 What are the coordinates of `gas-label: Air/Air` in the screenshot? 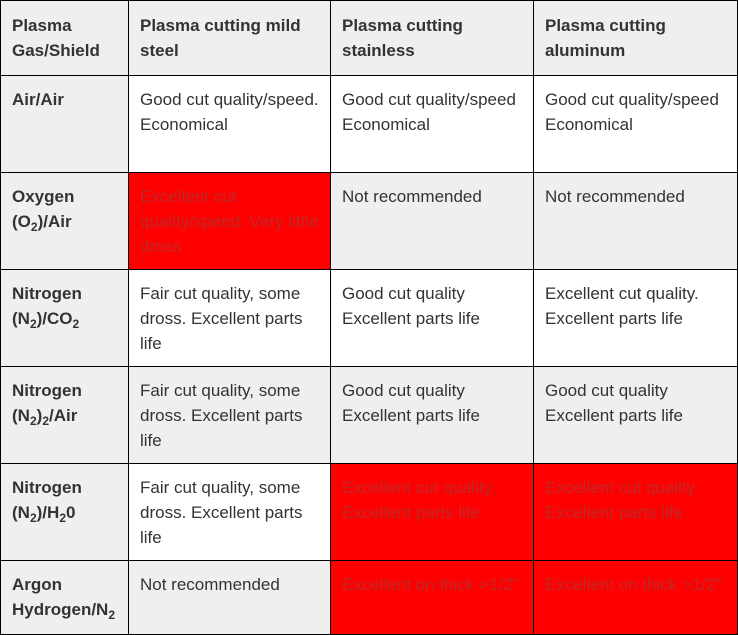 It's located at (64, 124).